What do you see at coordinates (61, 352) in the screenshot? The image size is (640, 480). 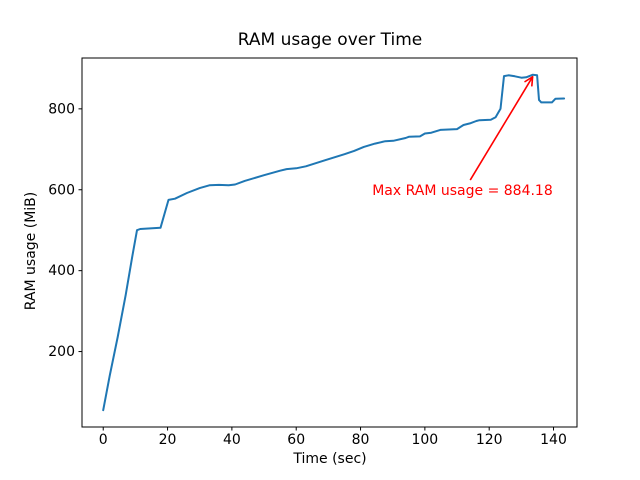 I see `y-tick-label: 200` at bounding box center [61, 352].